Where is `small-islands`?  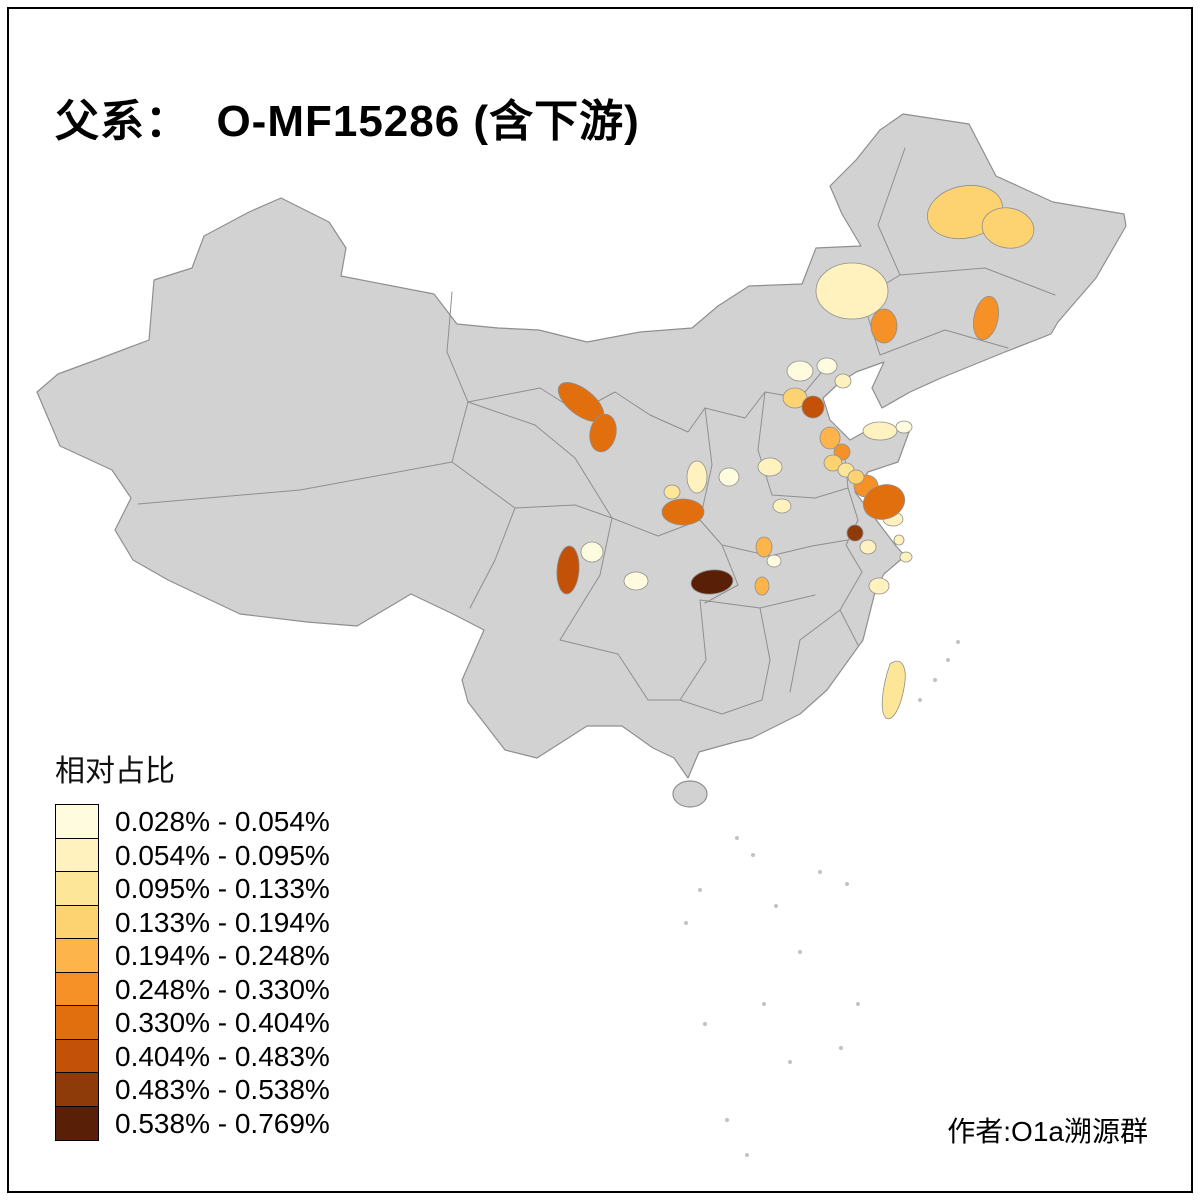
small-islands is located at coordinates (822, 898).